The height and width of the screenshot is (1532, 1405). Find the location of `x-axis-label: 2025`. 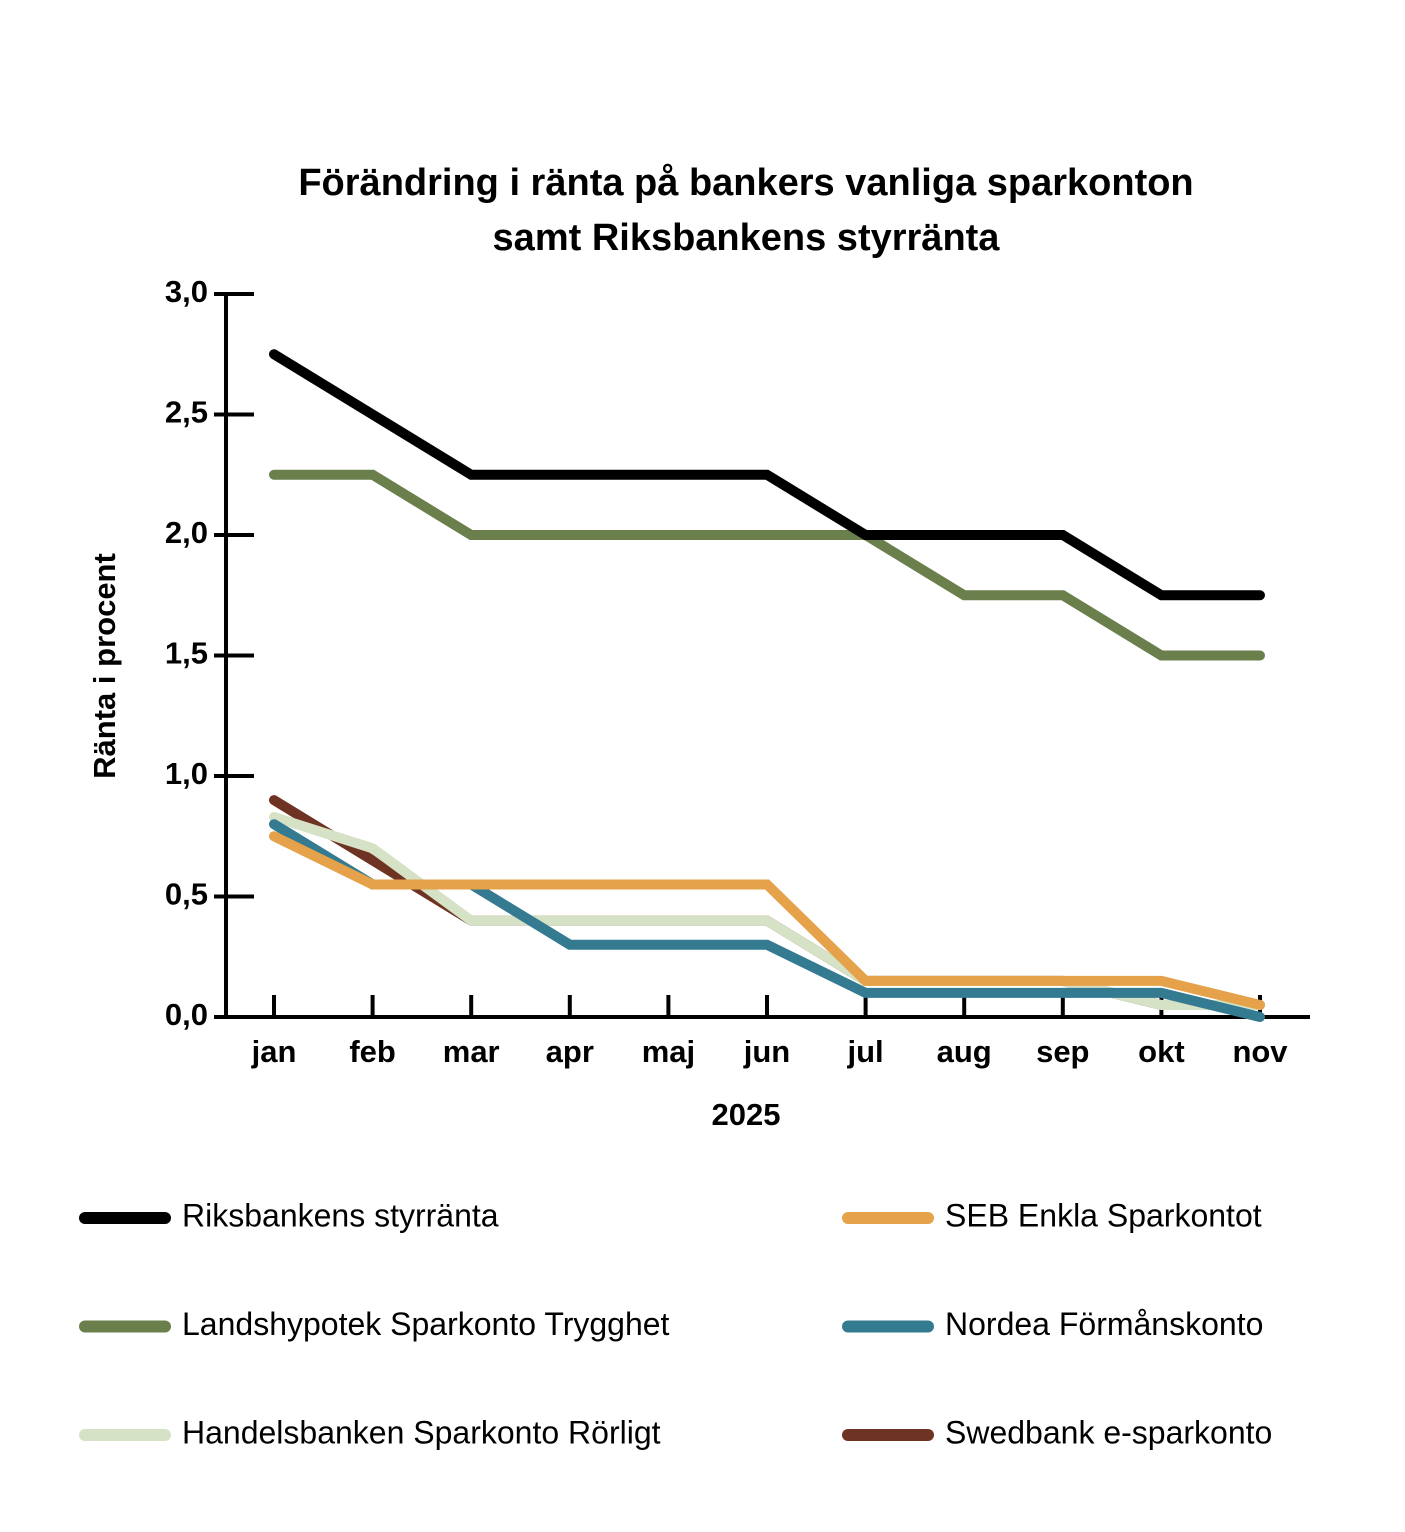

x-axis-label: 2025 is located at coordinates (746, 1114).